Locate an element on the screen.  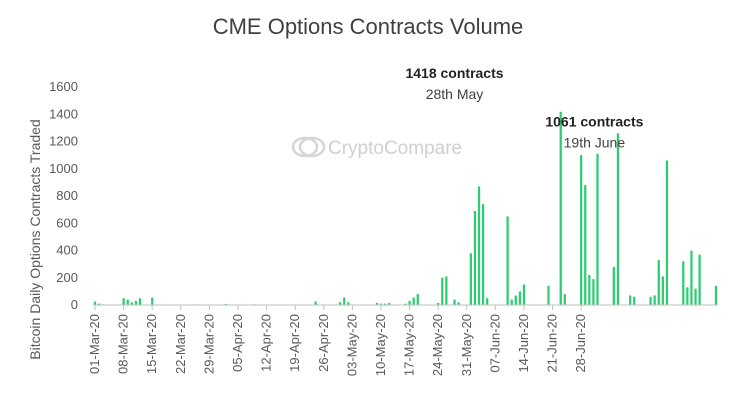
x-tick-label: 29-Mar-20 is located at coordinates (208, 344).